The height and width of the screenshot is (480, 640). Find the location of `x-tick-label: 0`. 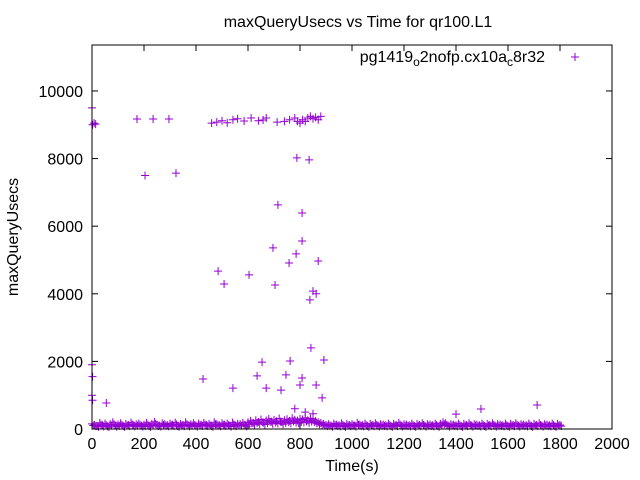

x-tick-label: 0 is located at coordinates (92, 444).